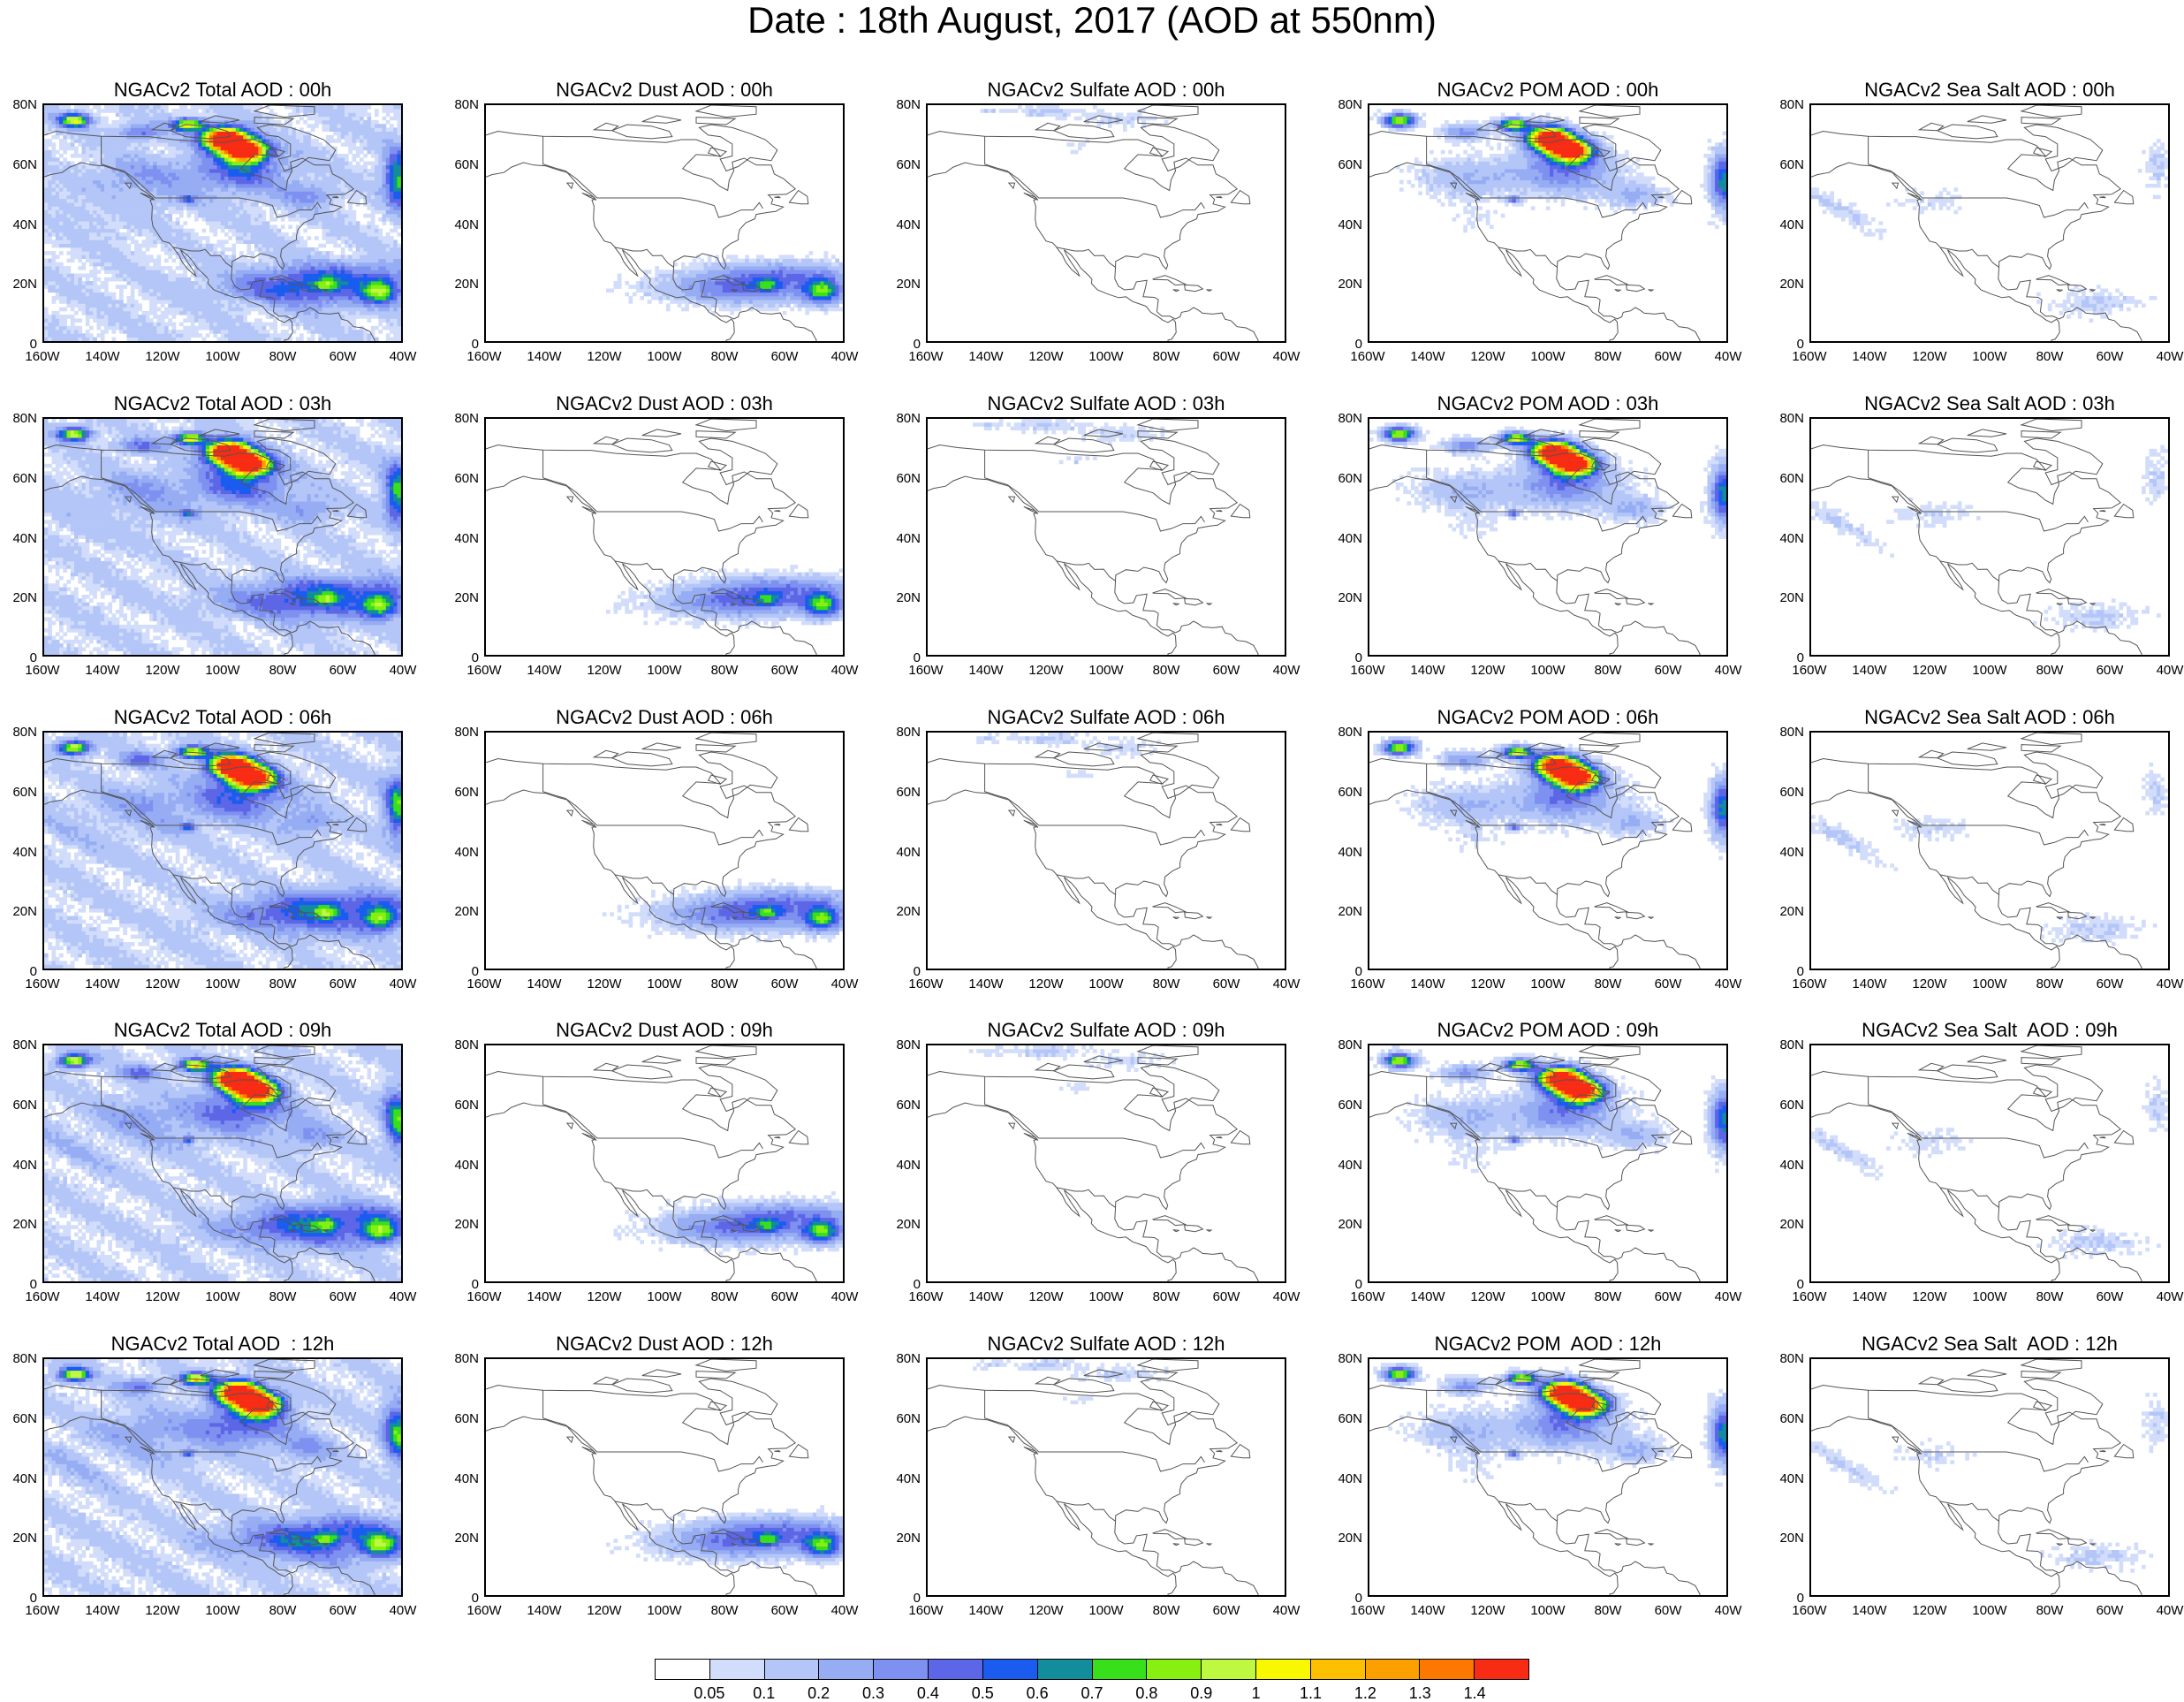 Image resolution: width=2184 pixels, height=1702 pixels. I want to click on colorbar-label: 0.9, so click(1201, 1693).